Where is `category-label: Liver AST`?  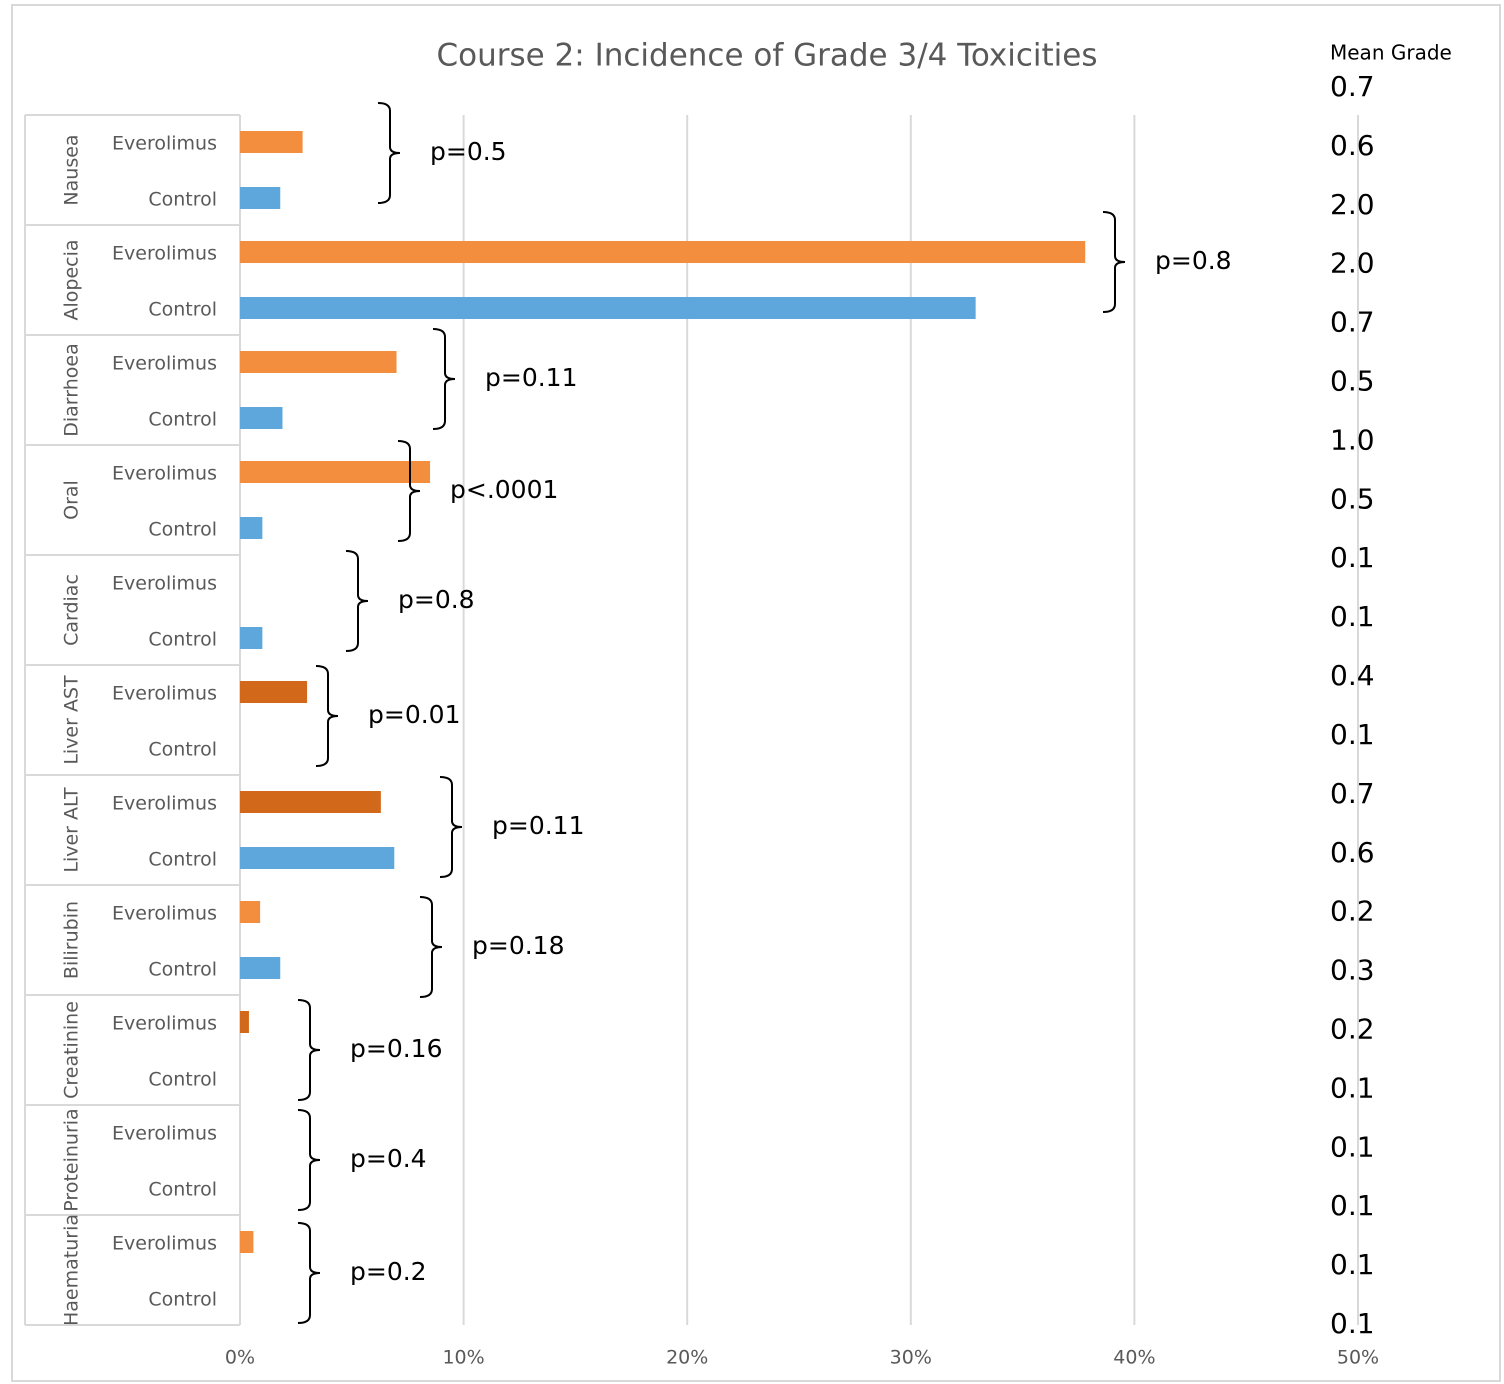 category-label: Liver AST is located at coordinates (72, 720).